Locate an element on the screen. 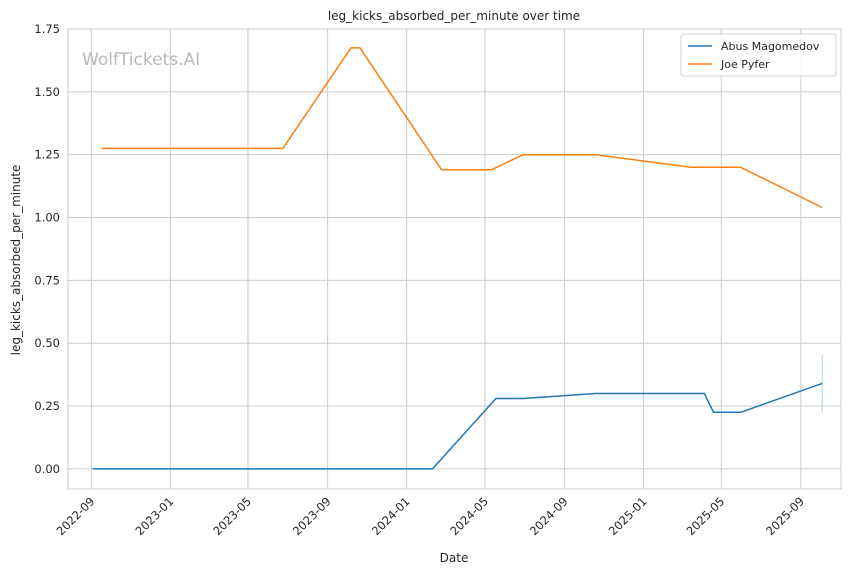 The height and width of the screenshot is (575, 852). x-tick-label: 2024-05 is located at coordinates (469, 516).